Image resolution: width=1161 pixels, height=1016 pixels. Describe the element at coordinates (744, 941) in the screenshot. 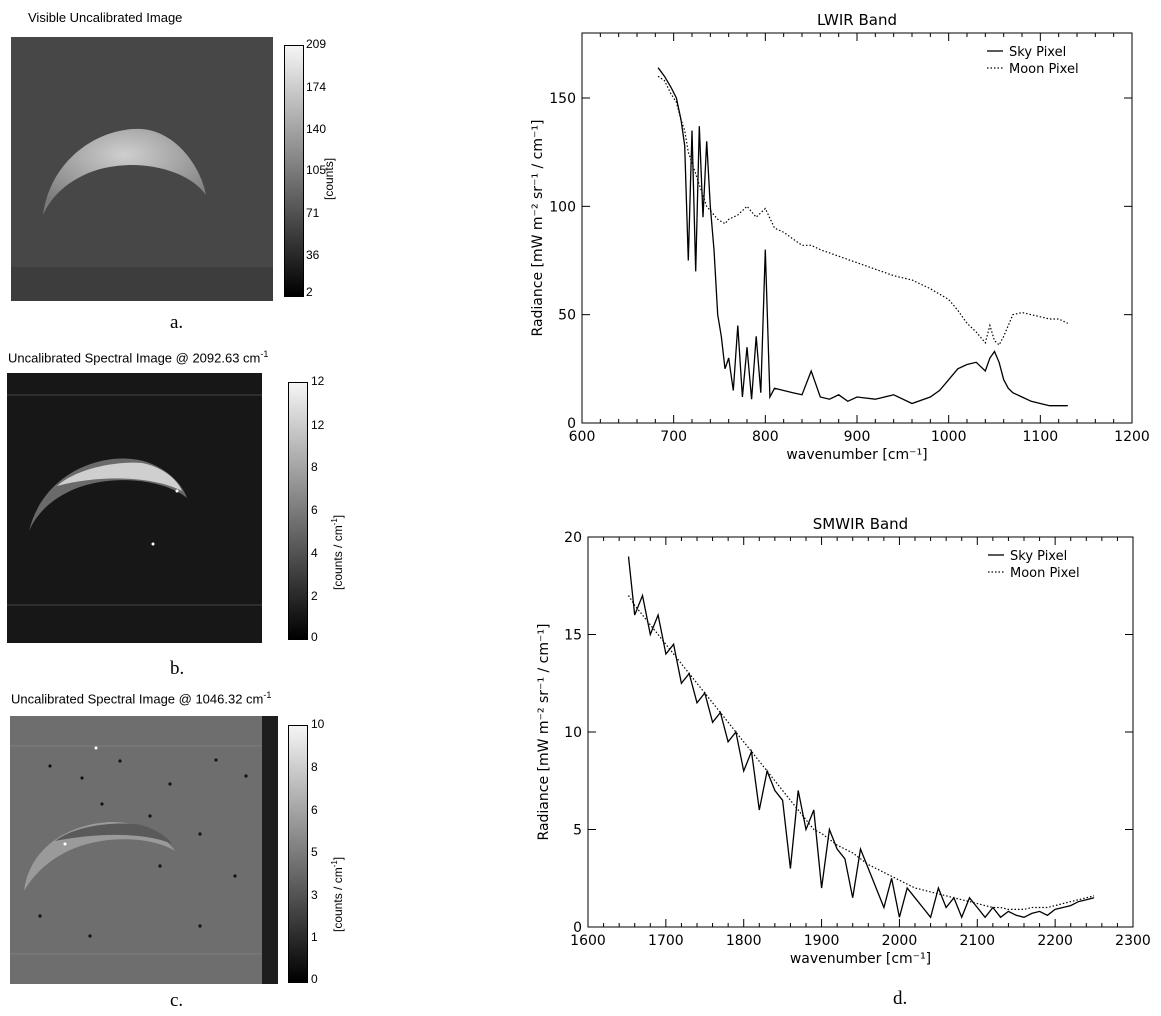

I see `x-tick-label: 1800` at that location.